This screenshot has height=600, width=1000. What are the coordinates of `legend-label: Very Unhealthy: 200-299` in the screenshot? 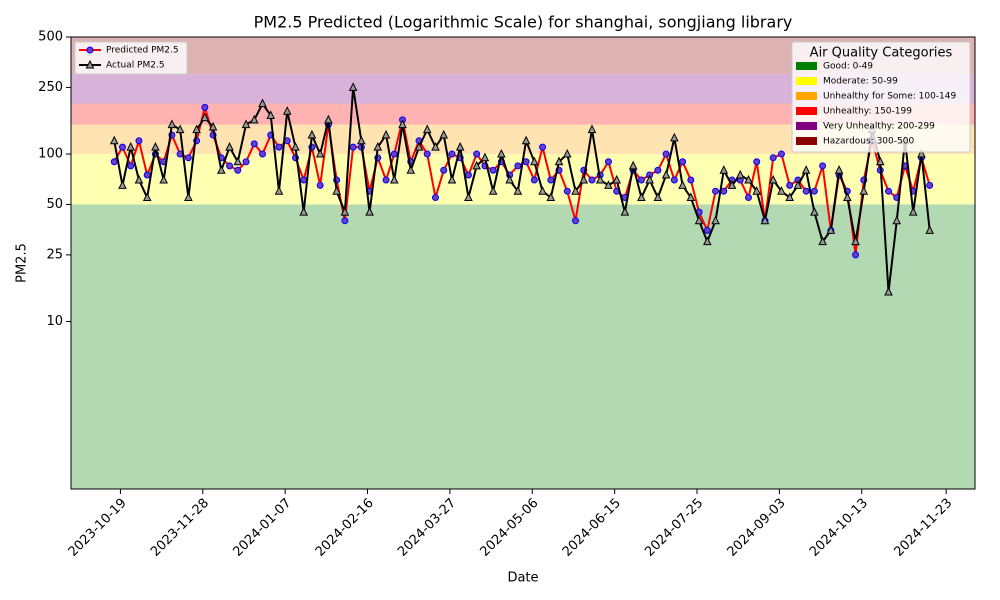 It's located at (879, 127).